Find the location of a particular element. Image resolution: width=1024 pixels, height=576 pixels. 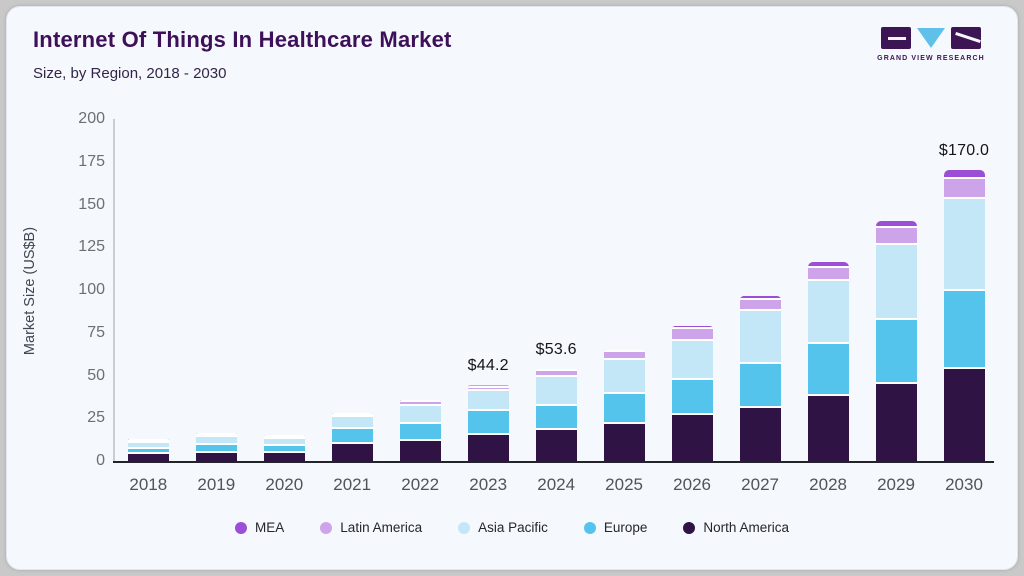

bar-2025 is located at coordinates (624, 405).